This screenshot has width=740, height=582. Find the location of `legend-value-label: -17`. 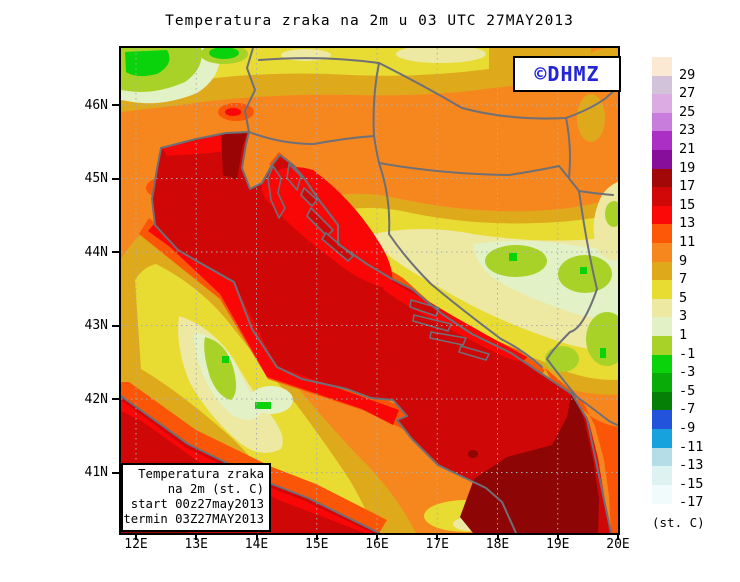

legend-value-label: -17 is located at coordinates (691, 502).